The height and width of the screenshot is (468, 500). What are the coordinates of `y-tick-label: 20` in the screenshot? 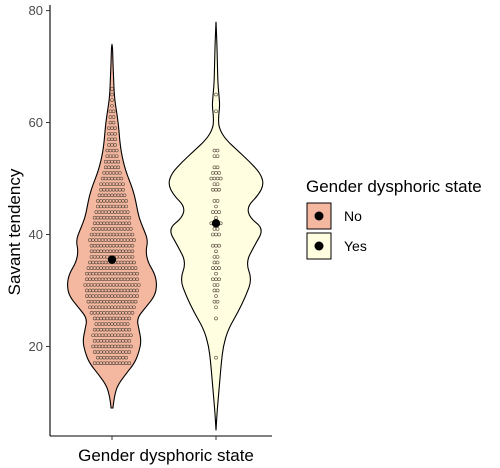 It's located at (36, 346).